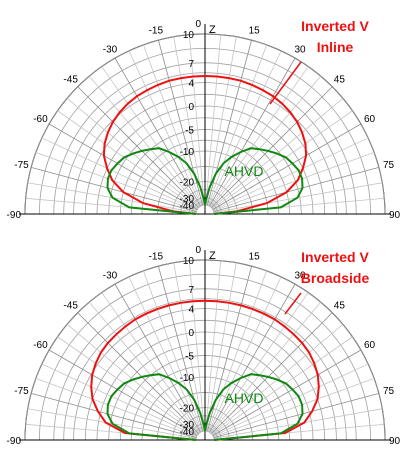 Image resolution: width=408 pixels, height=450 pixels. I want to click on angle-tick-label: 75, so click(389, 391).